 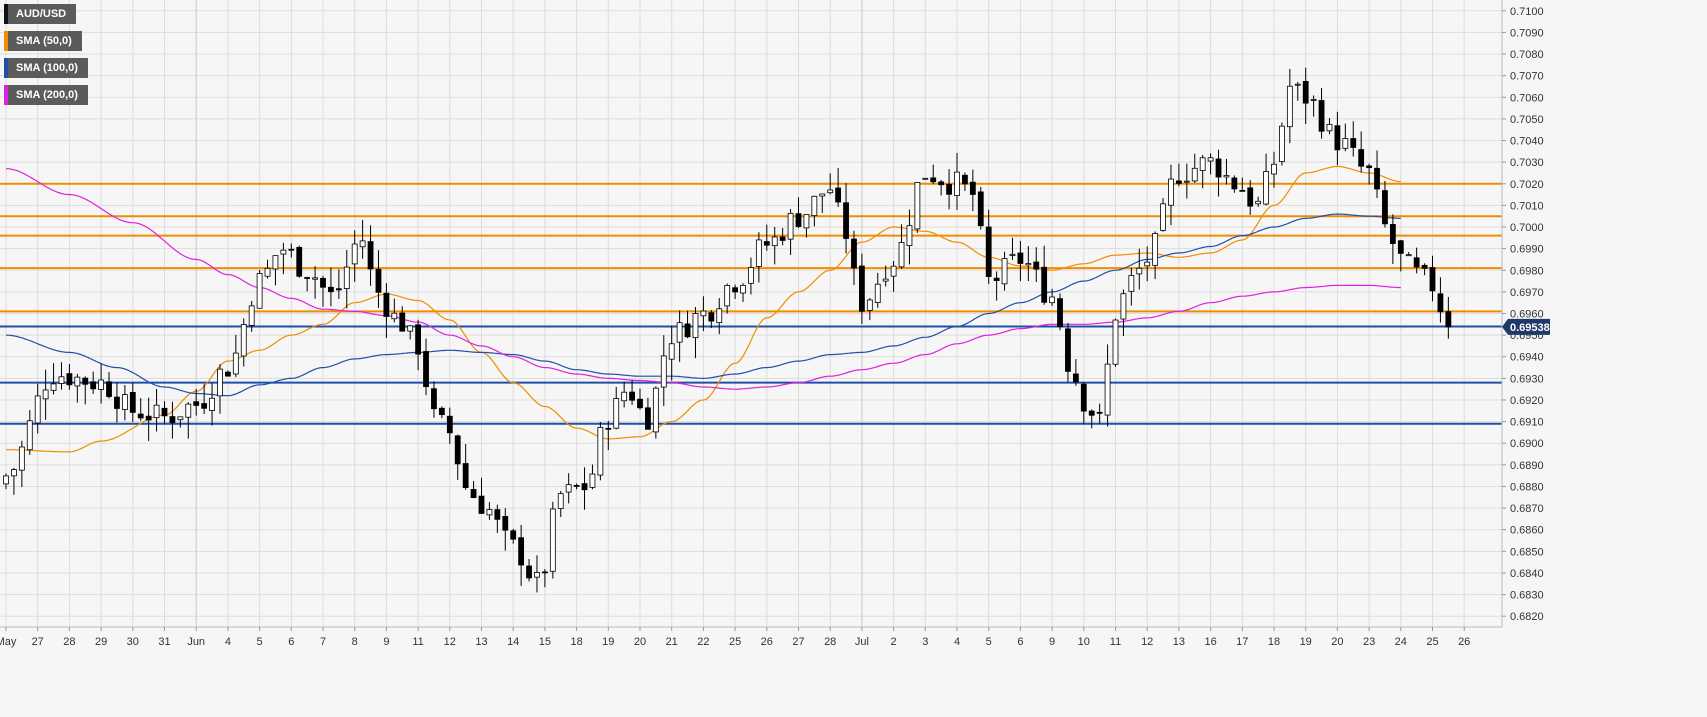 What do you see at coordinates (1527, 596) in the screenshot?
I see `y-tick-label: 0.6830` at bounding box center [1527, 596].